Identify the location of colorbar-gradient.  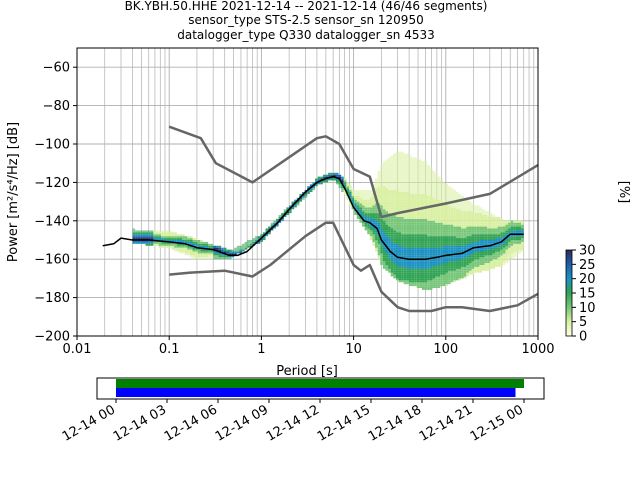
(569, 293).